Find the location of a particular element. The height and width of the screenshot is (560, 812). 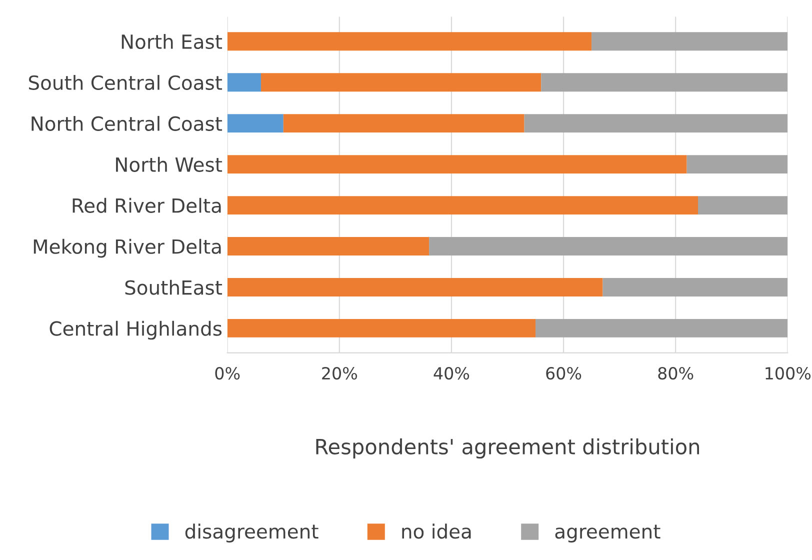

y-tick-label: Central Highlands is located at coordinates (136, 330).